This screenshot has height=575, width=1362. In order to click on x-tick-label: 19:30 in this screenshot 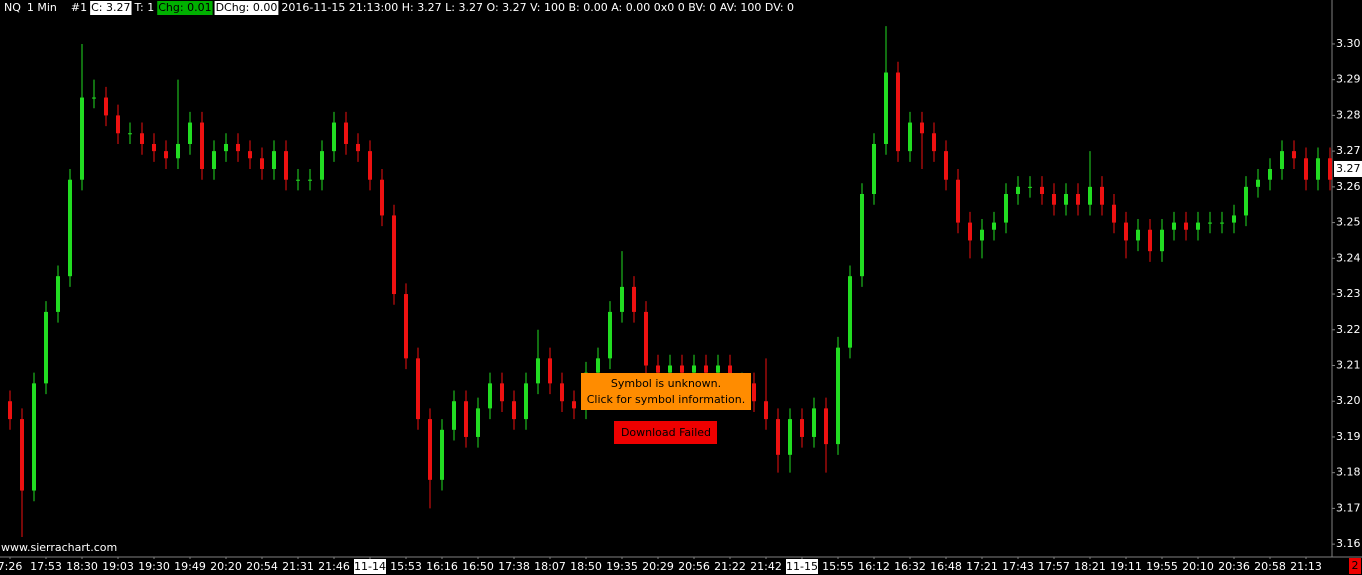, I will do `click(154, 566)`.